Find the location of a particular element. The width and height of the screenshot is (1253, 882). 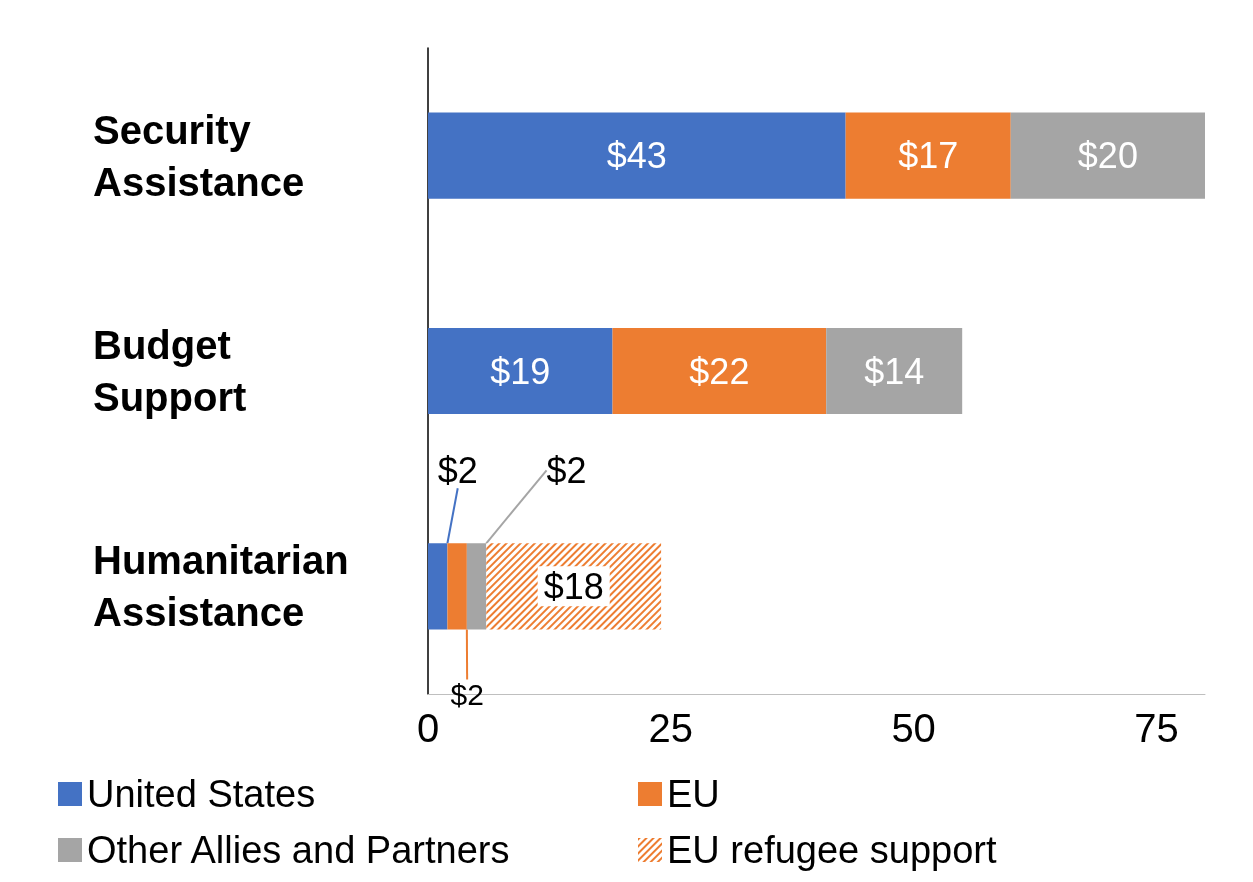

data-label: $14 is located at coordinates (894, 371).